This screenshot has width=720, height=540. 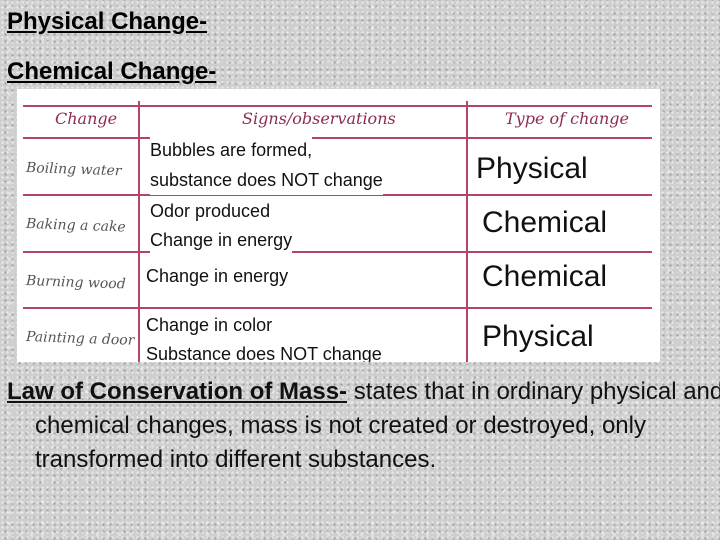 What do you see at coordinates (80, 339) in the screenshot?
I see `row-label-painting-a-door: Painting a door` at bounding box center [80, 339].